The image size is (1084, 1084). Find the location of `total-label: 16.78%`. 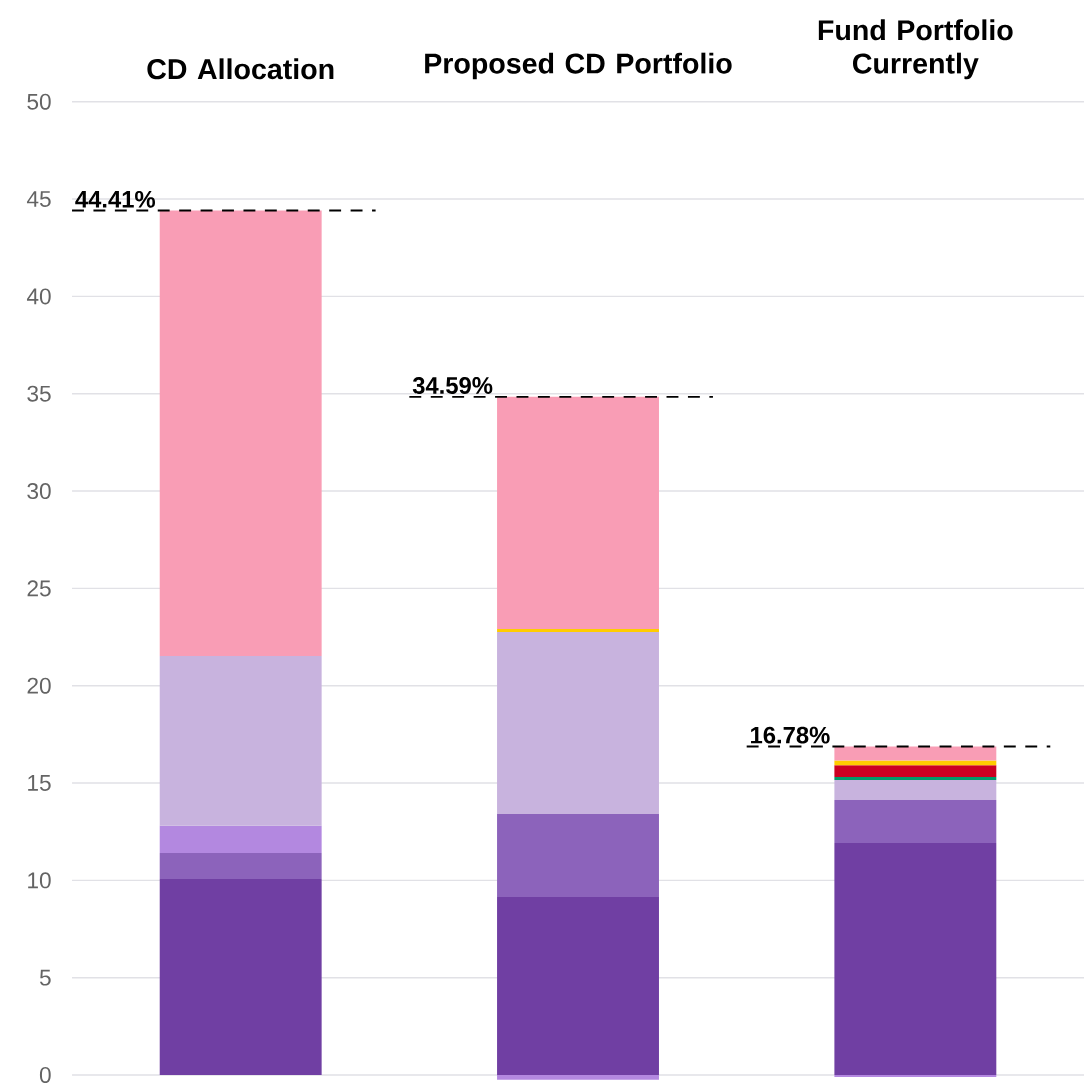

total-label: 16.78% is located at coordinates (790, 735).